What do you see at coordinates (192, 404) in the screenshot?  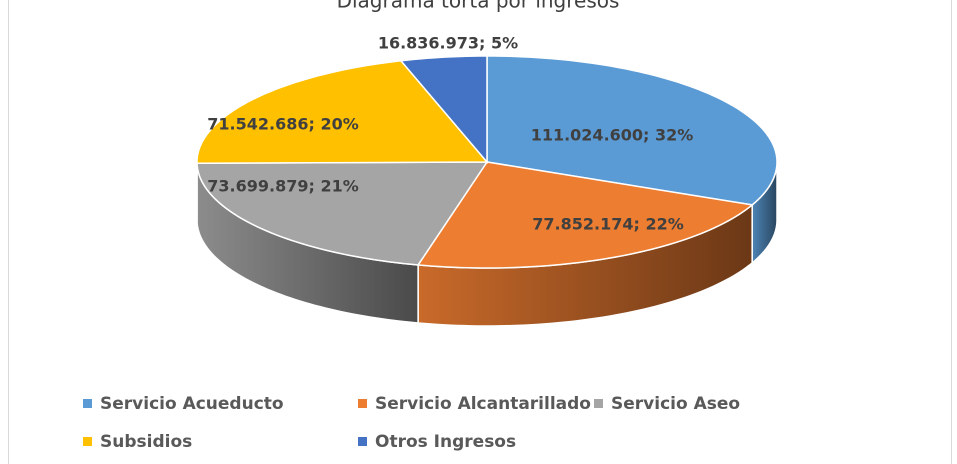 I see `legend-label: Servicio Acueducto` at bounding box center [192, 404].